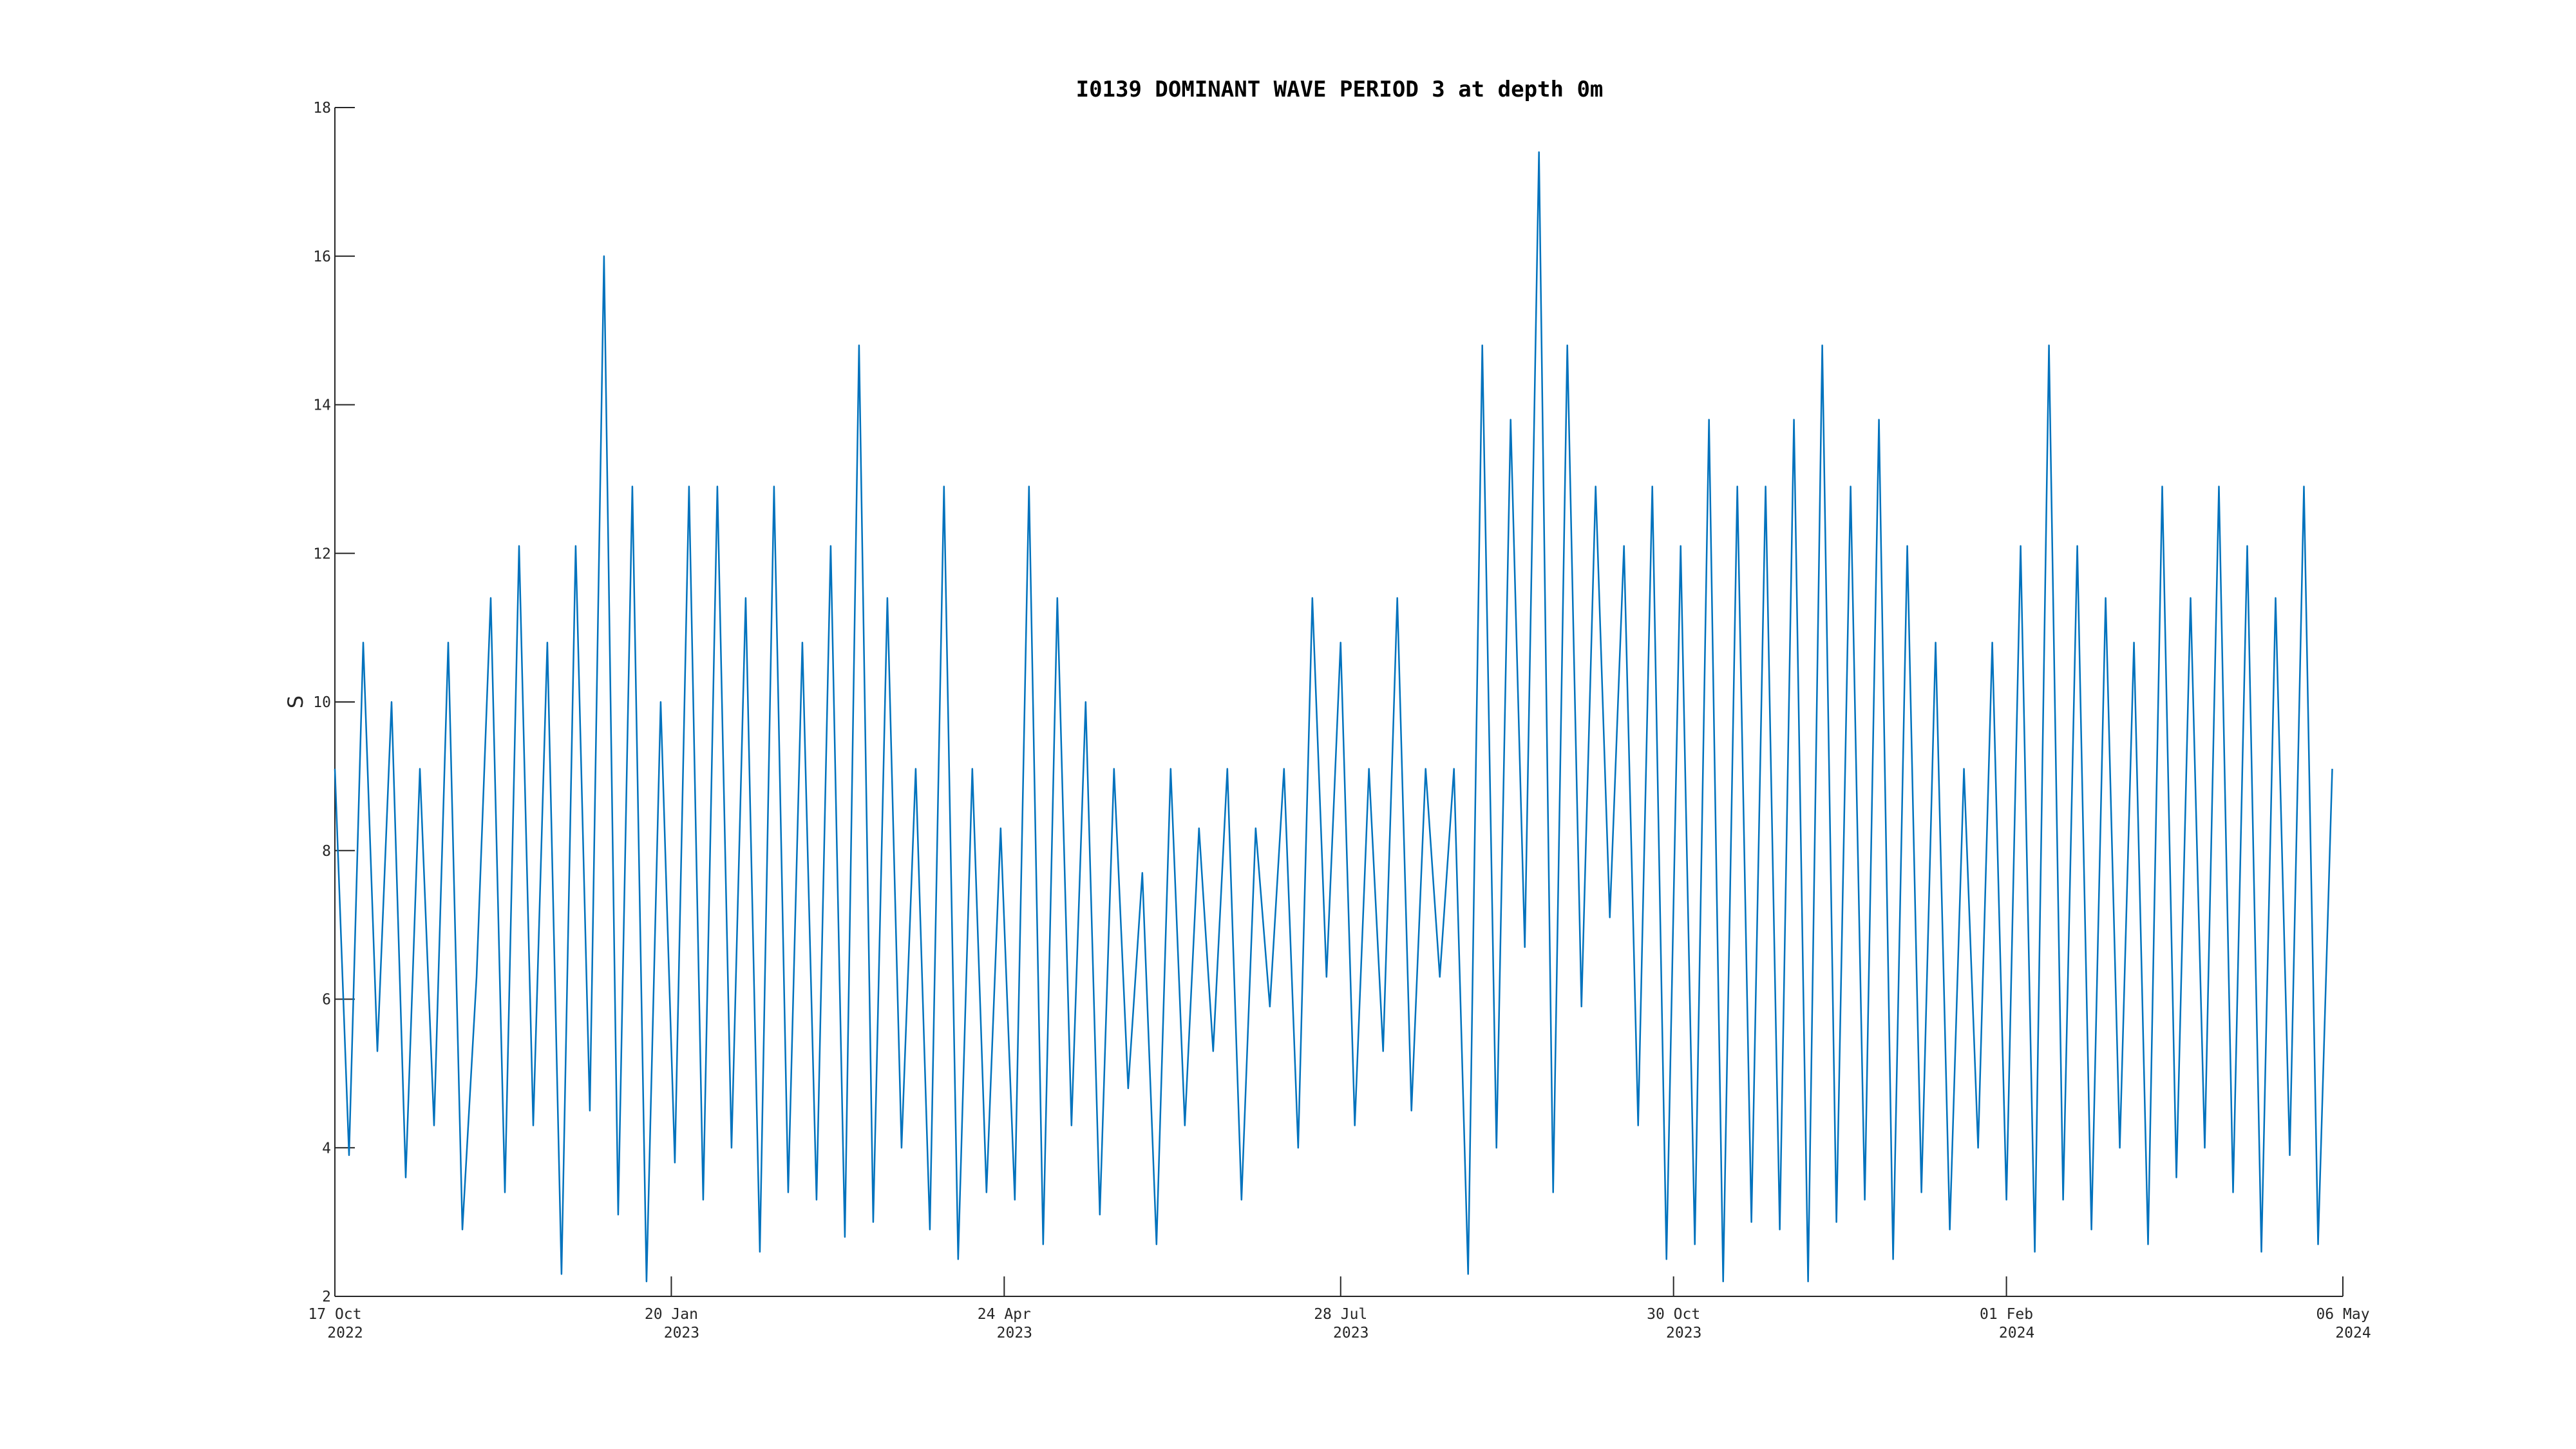  Describe the element at coordinates (1340, 89) in the screenshot. I see `chart-title: I0139 DOMINANT WAVE PERIOD 3 at depth 0m` at that location.